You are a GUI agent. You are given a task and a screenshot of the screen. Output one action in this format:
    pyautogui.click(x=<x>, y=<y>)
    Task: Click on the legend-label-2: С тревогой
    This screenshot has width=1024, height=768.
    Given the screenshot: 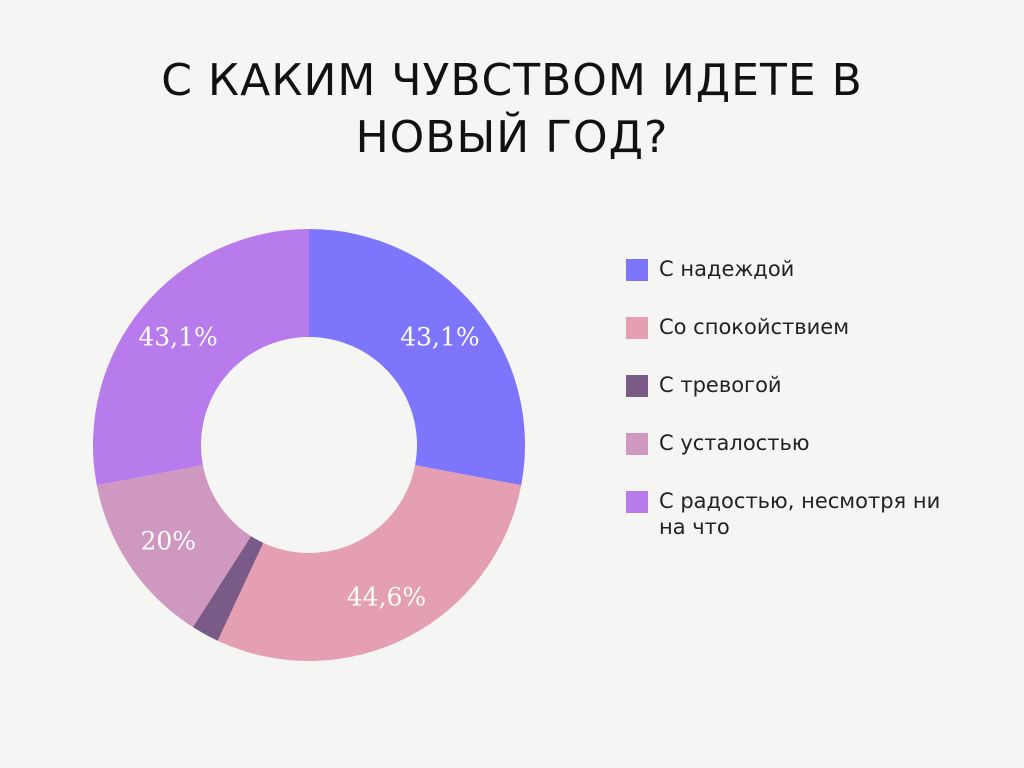 What is the action you would take?
    pyautogui.click(x=720, y=385)
    